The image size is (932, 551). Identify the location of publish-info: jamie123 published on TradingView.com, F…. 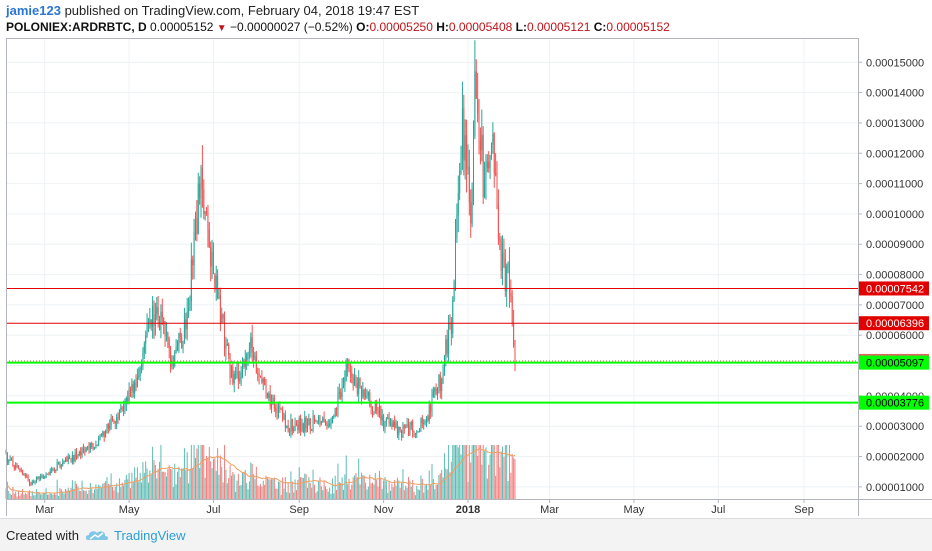
(212, 10).